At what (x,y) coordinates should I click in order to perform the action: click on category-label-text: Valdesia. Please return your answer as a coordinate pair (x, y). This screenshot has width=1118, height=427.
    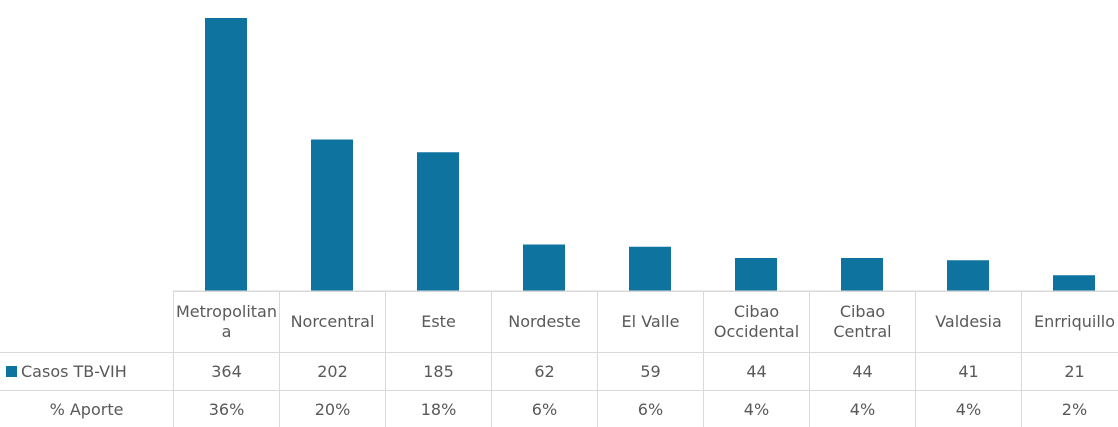
    Looking at the image, I should click on (968, 321).